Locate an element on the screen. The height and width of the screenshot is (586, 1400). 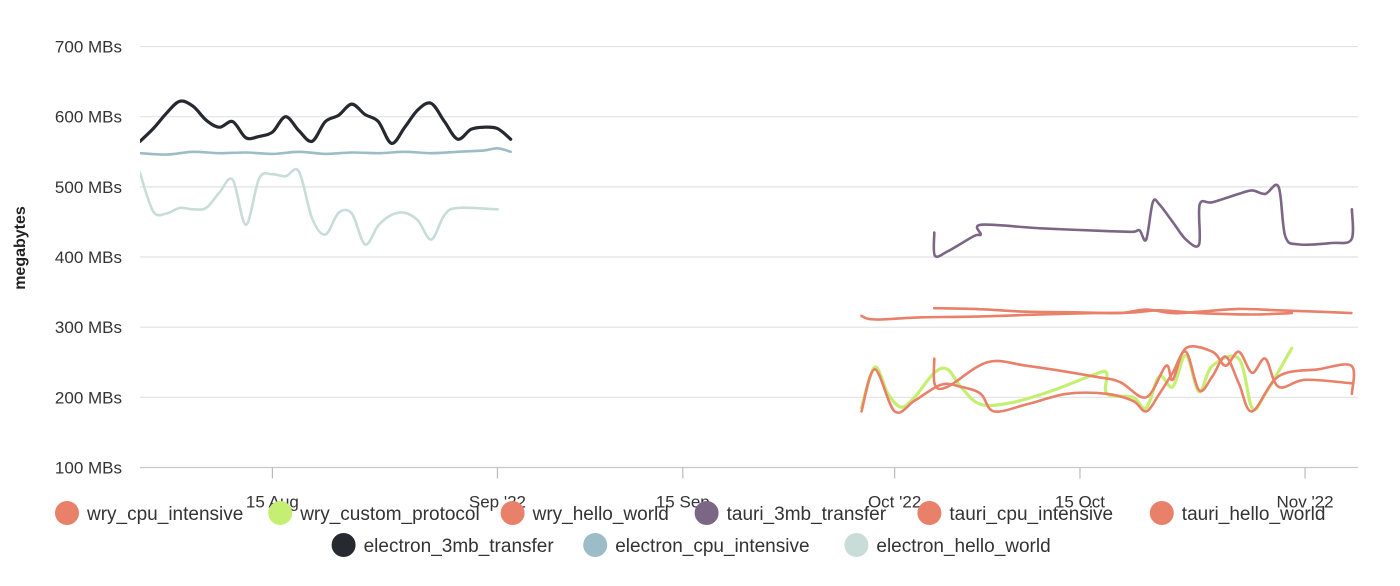
legend-item-electron-cpu-intensive: electron_cpu_intensive is located at coordinates (696, 545).